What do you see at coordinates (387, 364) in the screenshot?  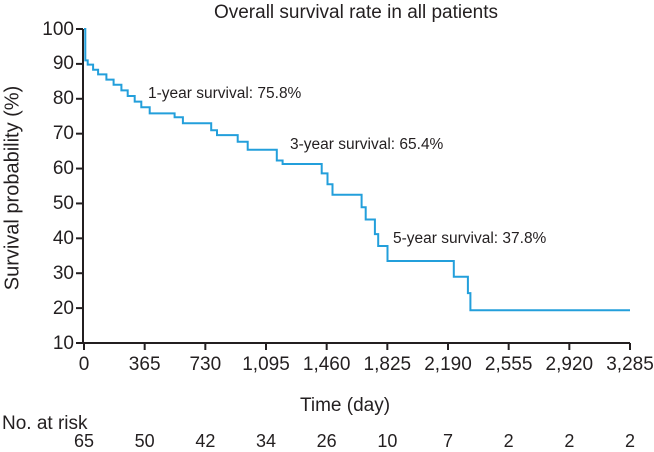 I see `x-tick-label: 1,825` at bounding box center [387, 364].